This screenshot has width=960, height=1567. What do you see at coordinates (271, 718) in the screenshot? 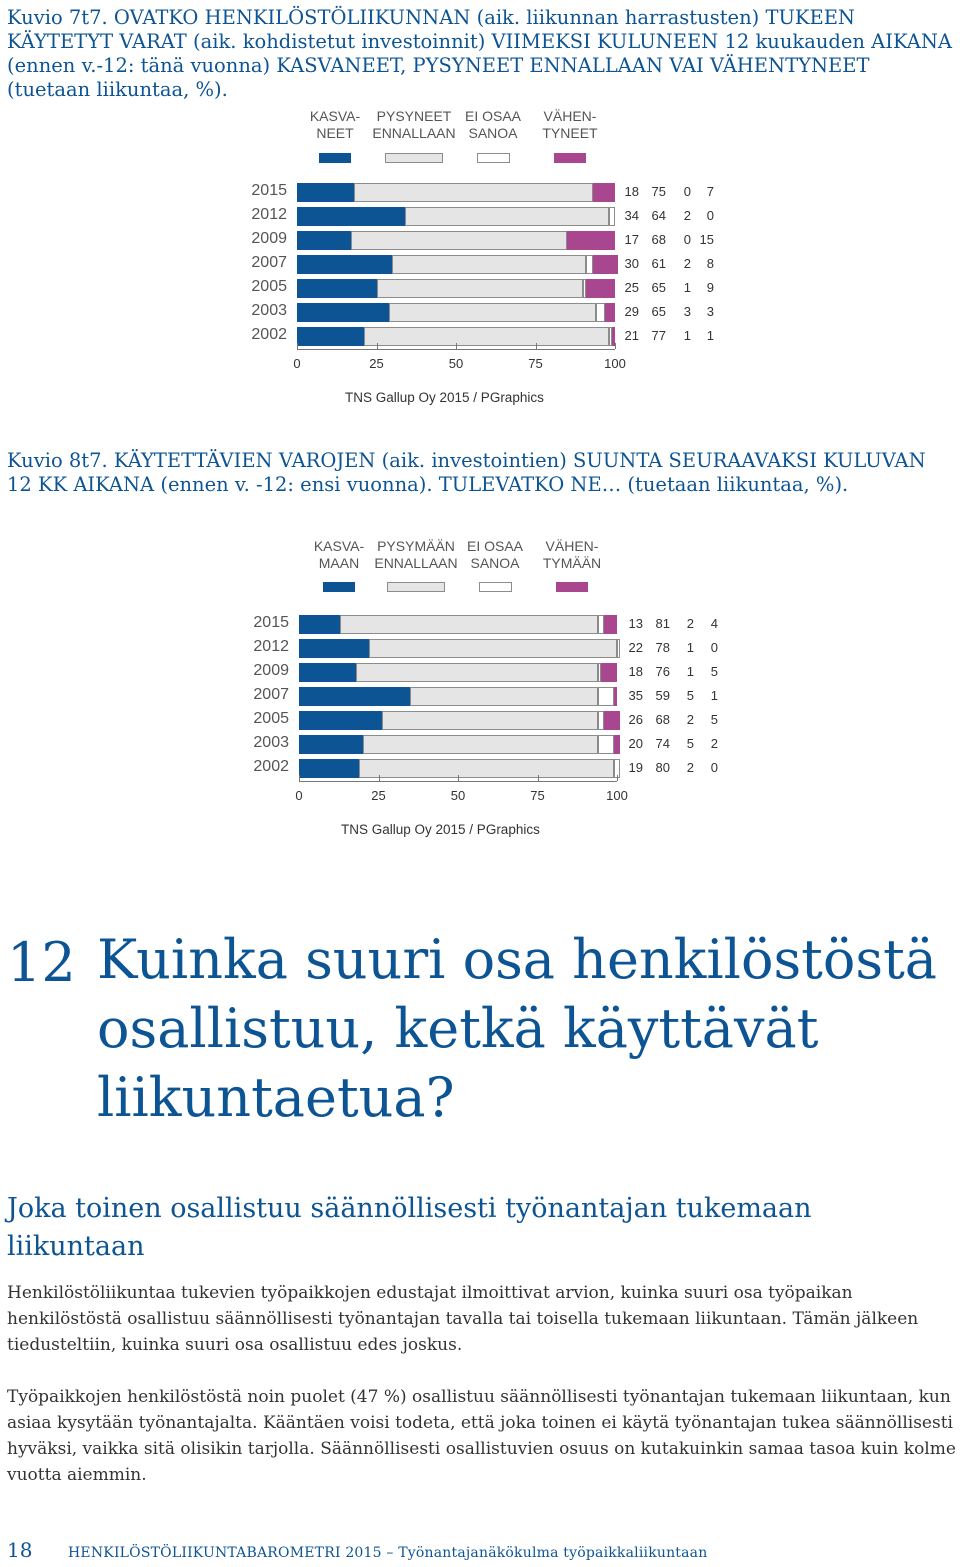
I see `year-label: 2005` at bounding box center [271, 718].